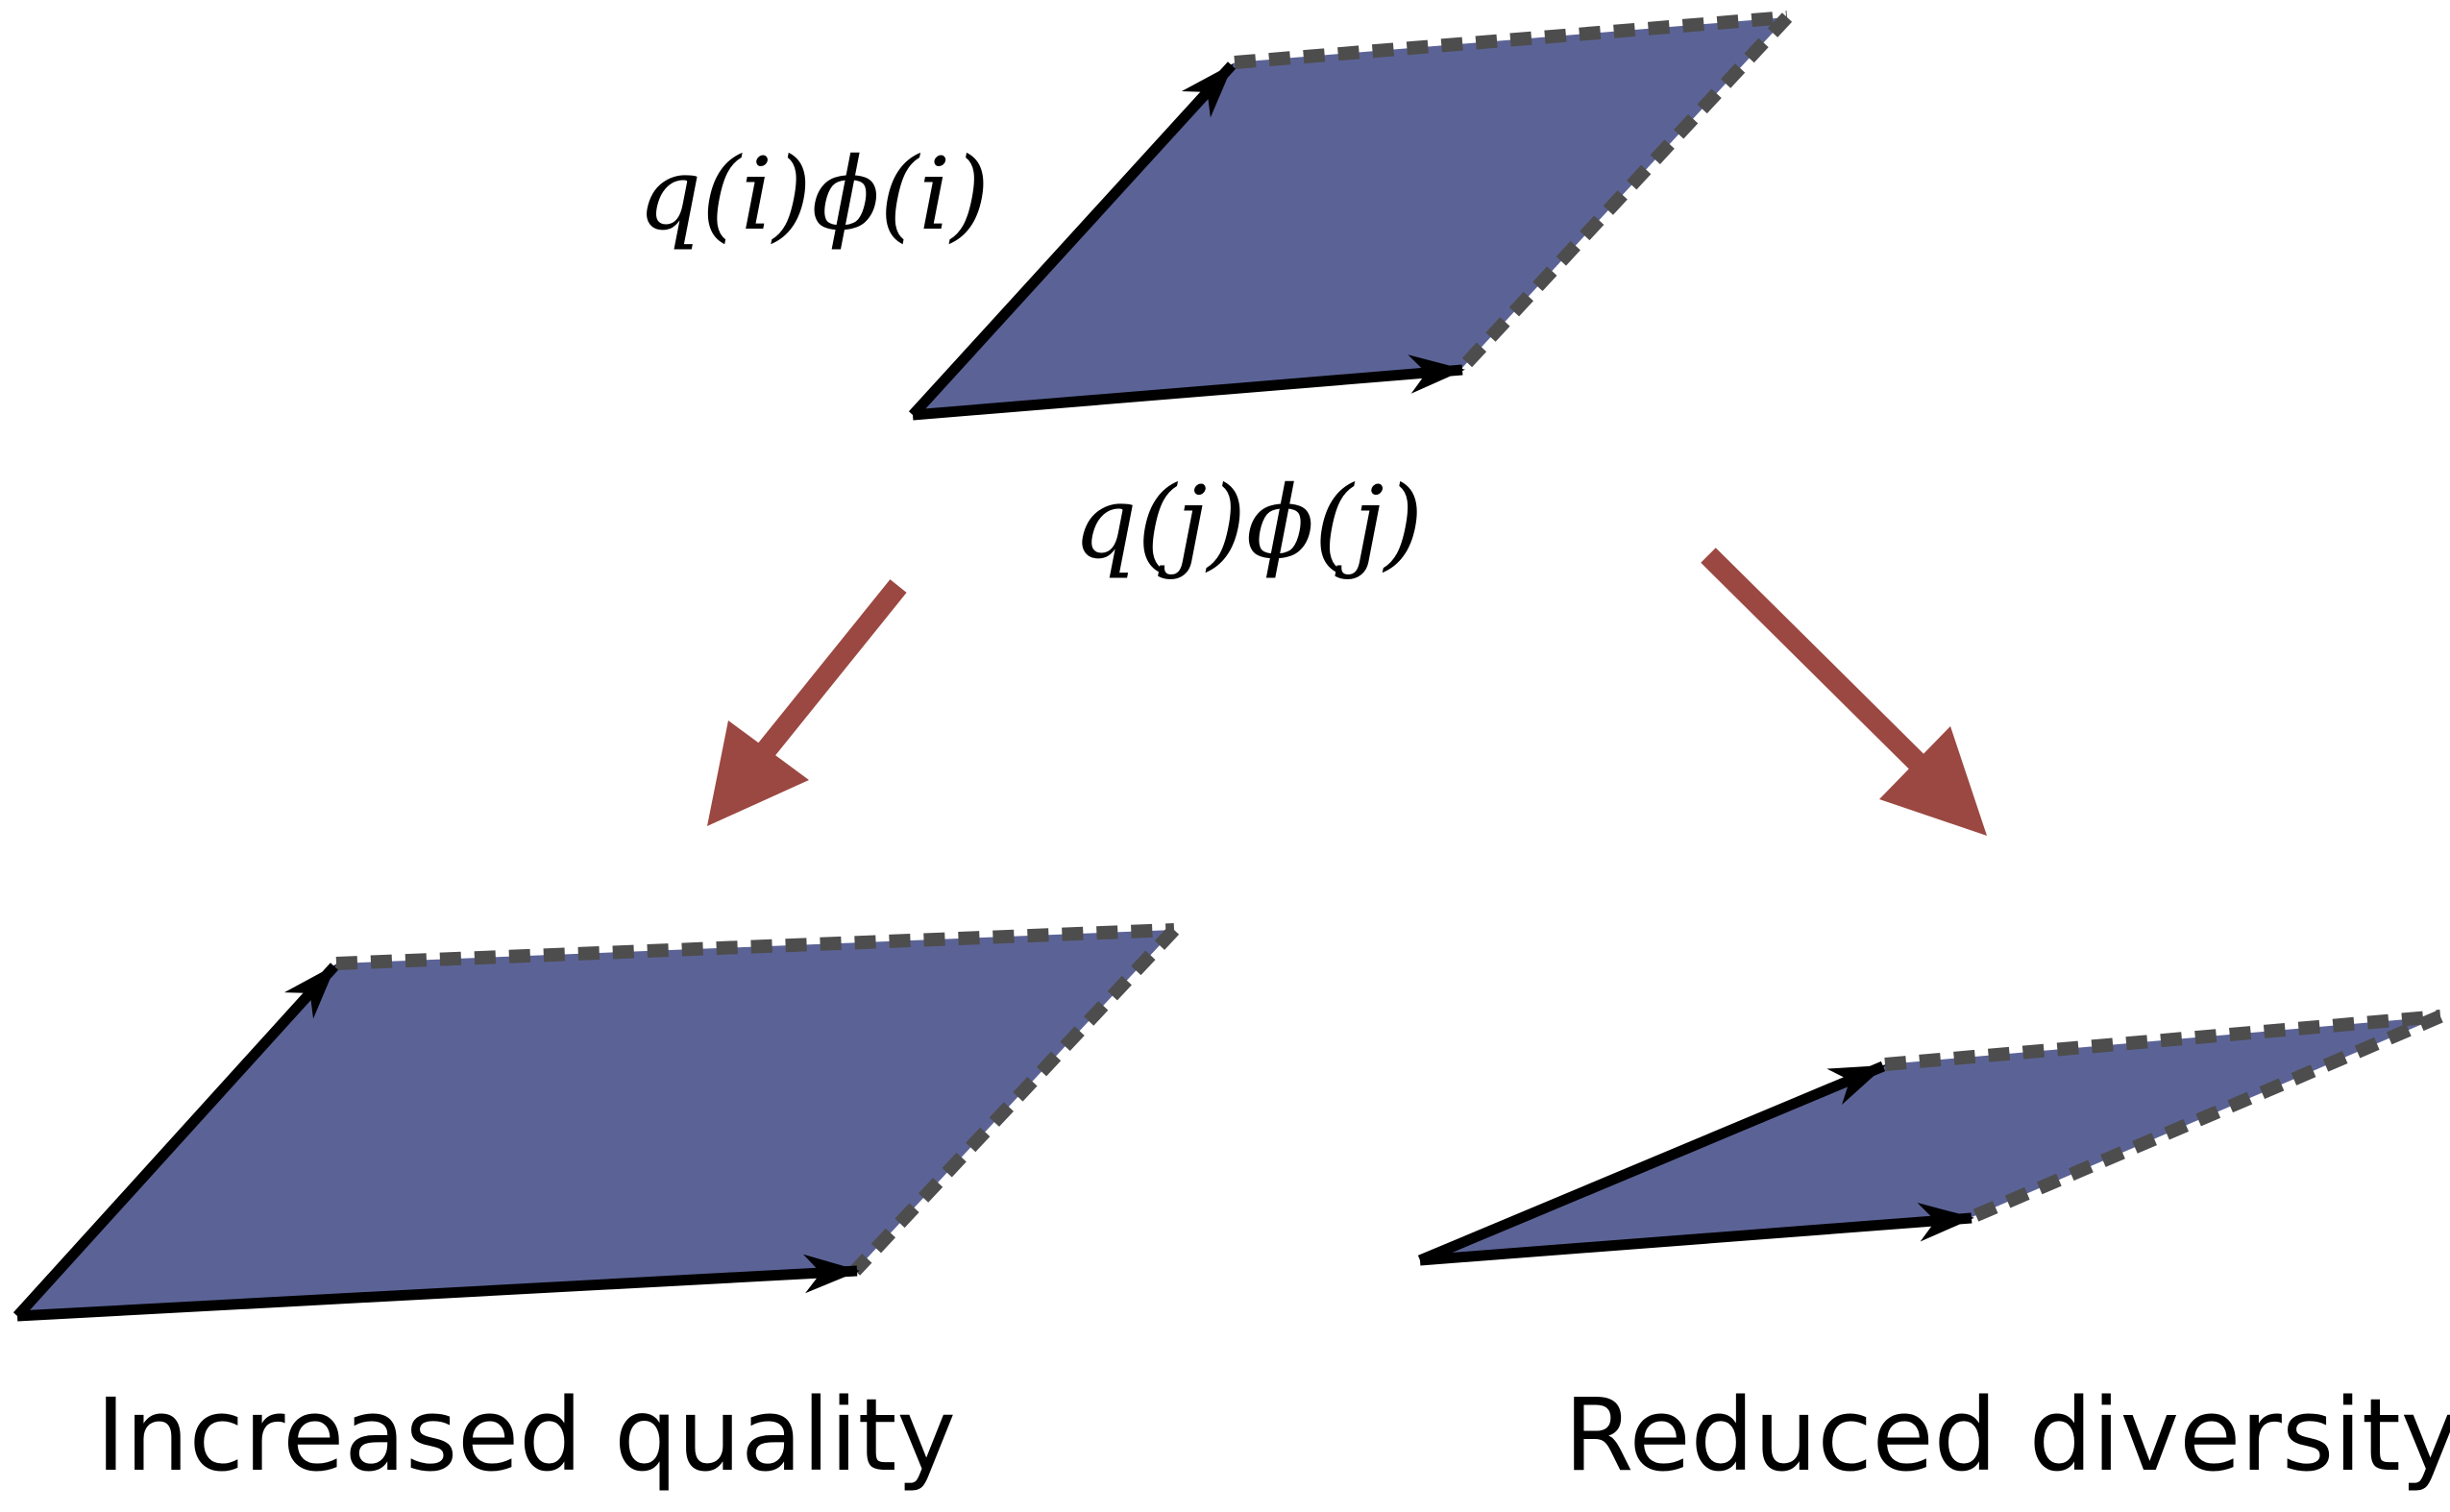 This screenshot has height=1512, width=2450. I want to click on left-dashed-edge-upper, so click(755, 946).